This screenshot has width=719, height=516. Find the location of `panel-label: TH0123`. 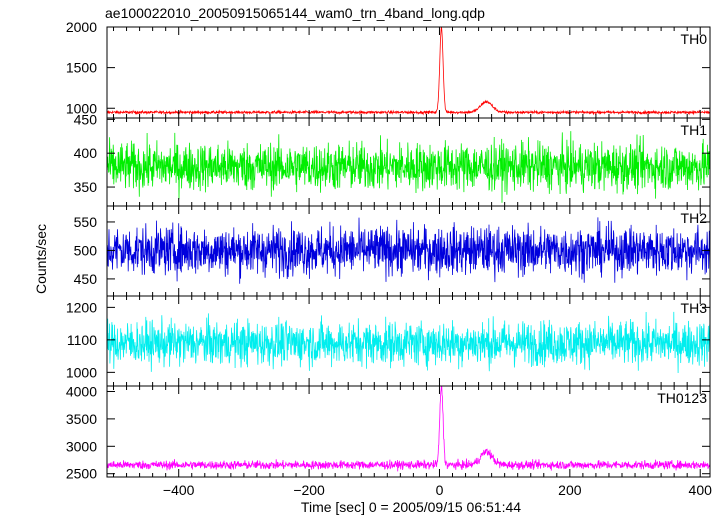

panel-label: TH0123 is located at coordinates (682, 398).